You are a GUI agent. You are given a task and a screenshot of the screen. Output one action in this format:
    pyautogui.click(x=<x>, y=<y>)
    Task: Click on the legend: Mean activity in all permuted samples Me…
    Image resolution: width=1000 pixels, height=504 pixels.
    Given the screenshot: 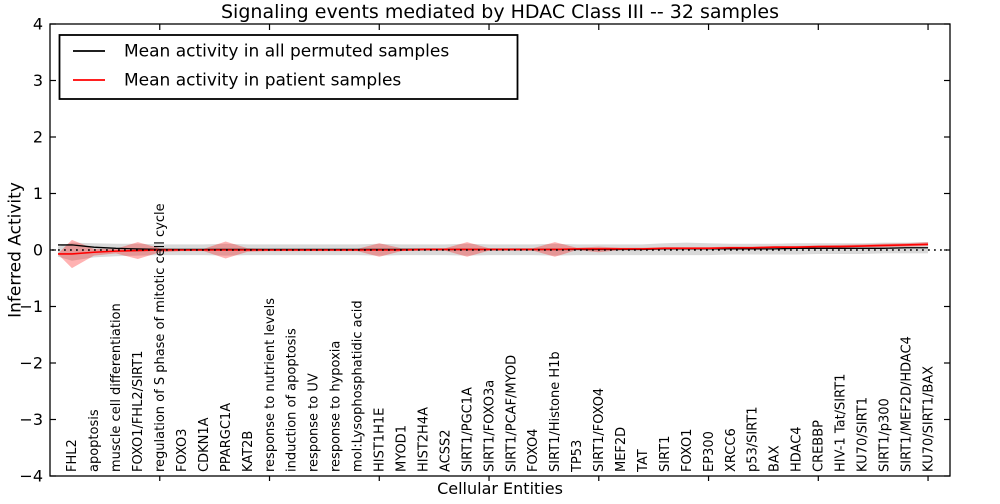 What is the action you would take?
    pyautogui.click(x=288, y=67)
    